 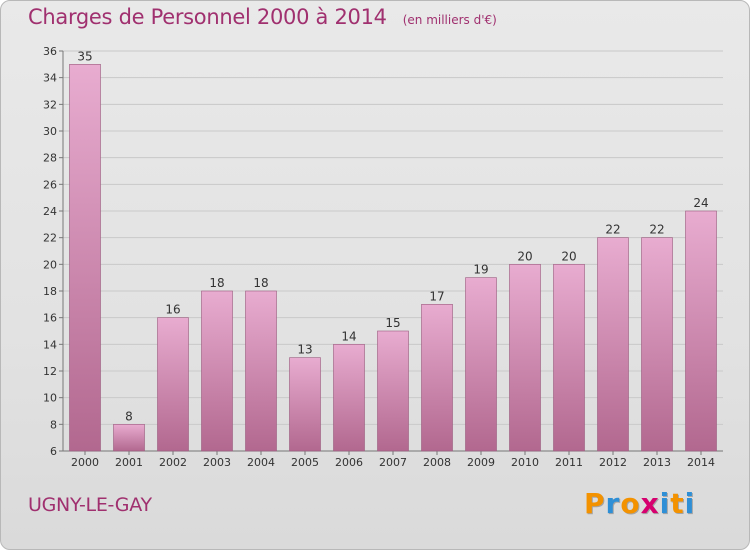 What do you see at coordinates (50, 158) in the screenshot?
I see `y-tick-label: 28` at bounding box center [50, 158].